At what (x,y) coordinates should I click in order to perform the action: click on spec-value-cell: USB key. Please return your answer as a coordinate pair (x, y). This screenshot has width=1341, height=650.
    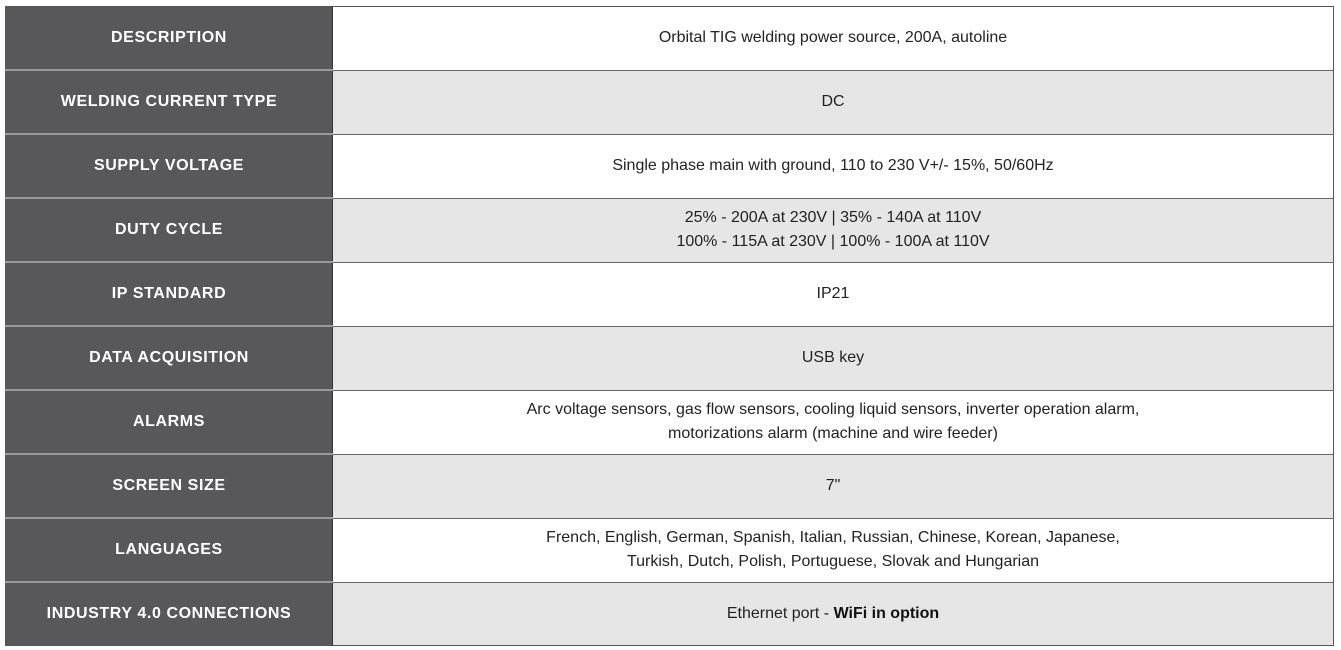
    Looking at the image, I should click on (833, 357).